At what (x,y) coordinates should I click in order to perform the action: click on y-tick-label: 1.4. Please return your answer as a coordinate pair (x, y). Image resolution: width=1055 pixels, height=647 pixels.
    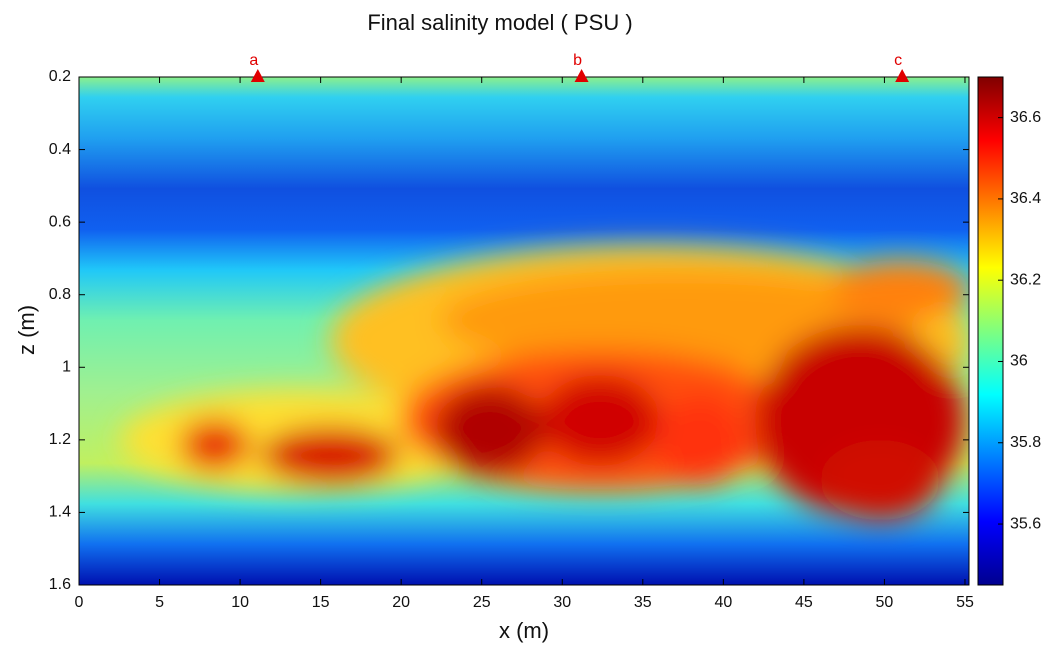
    Looking at the image, I should click on (60, 512).